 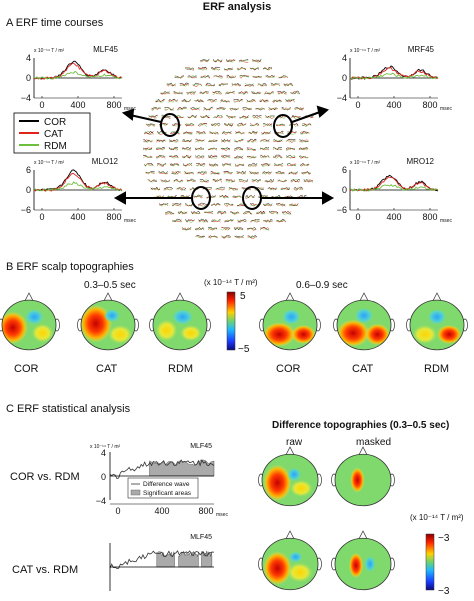 I want to click on colorbar-b-unit: (x 10⁻¹⁴ T / m²), so click(x=231, y=282).